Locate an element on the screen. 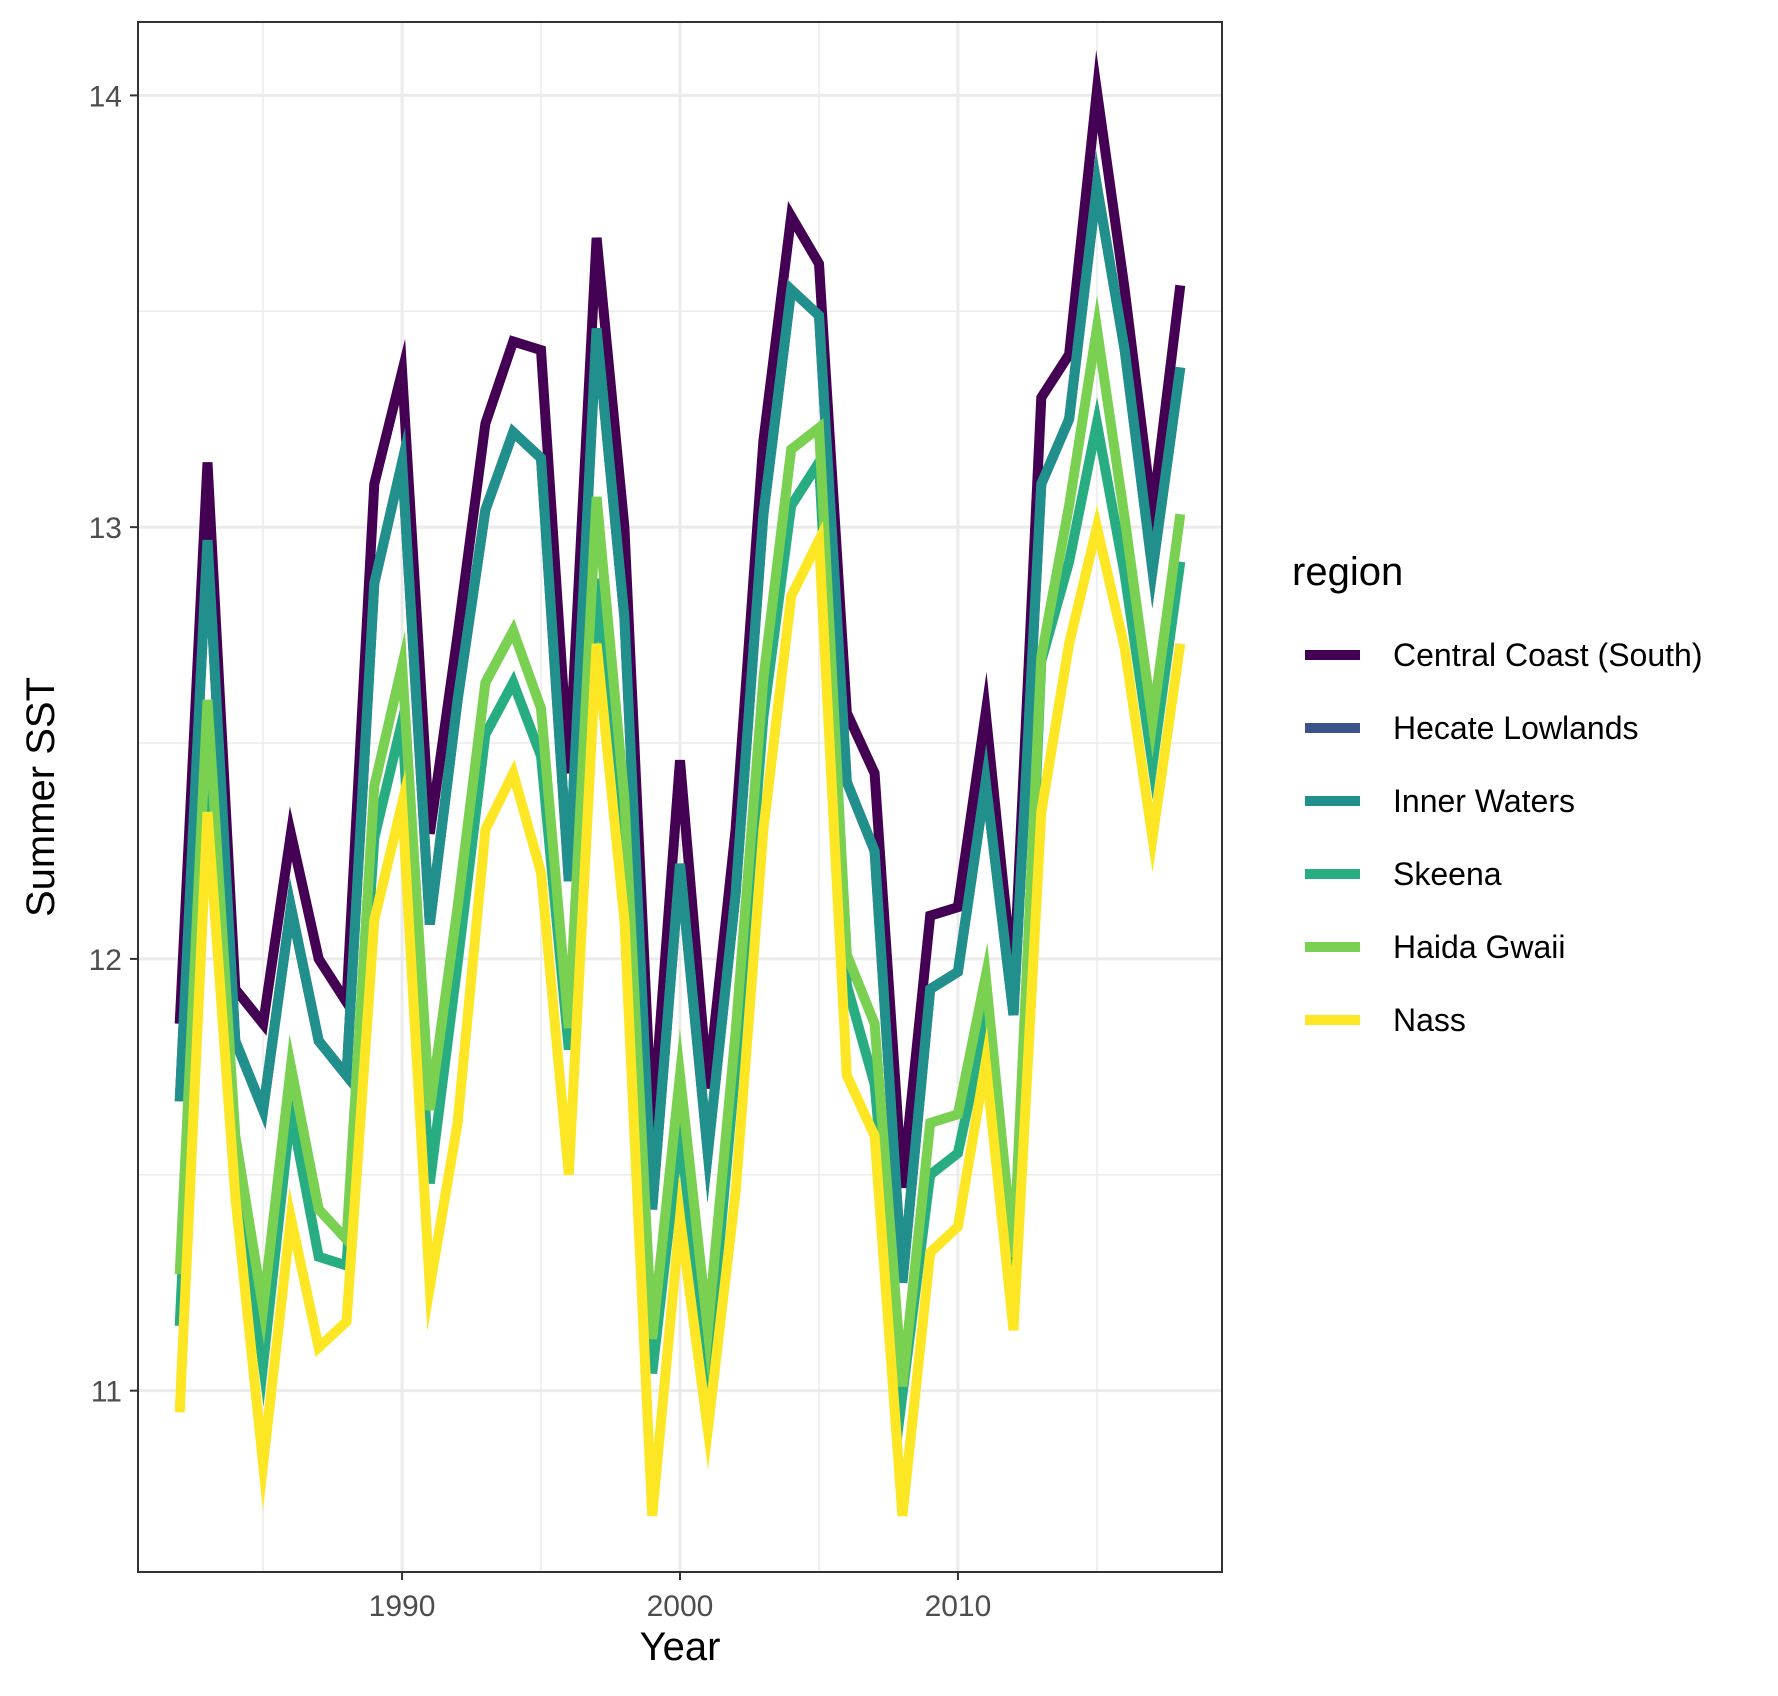  legend-label-nass: Nass is located at coordinates (1429, 1020).